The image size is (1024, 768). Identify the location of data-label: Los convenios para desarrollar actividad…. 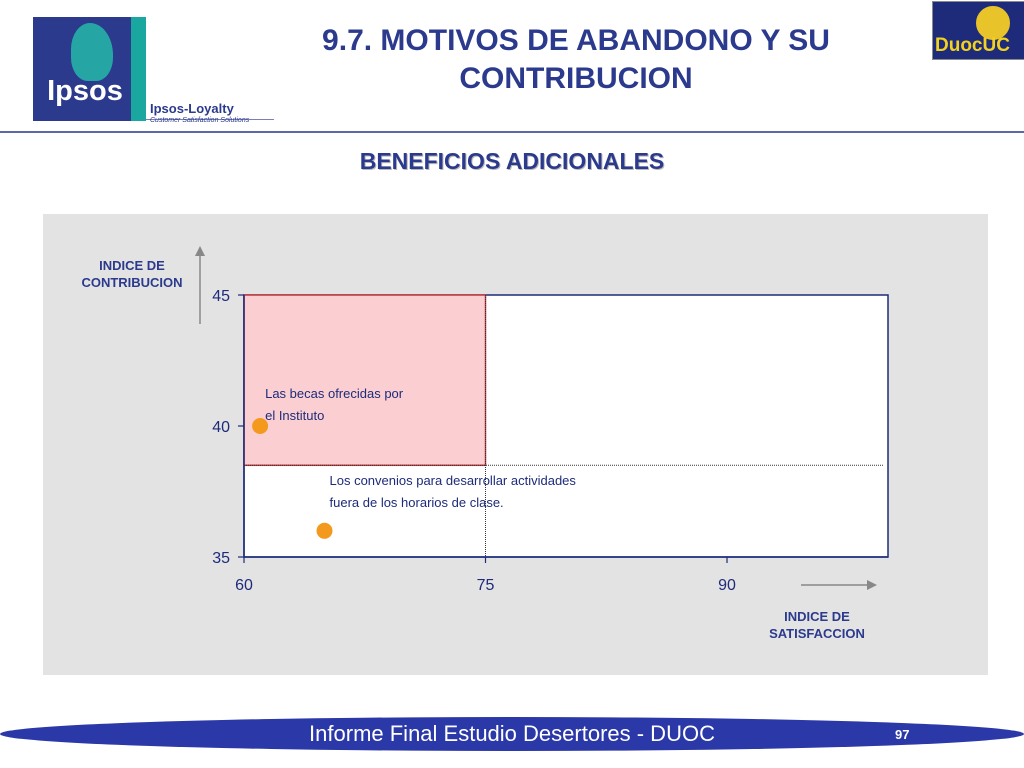
(453, 491).